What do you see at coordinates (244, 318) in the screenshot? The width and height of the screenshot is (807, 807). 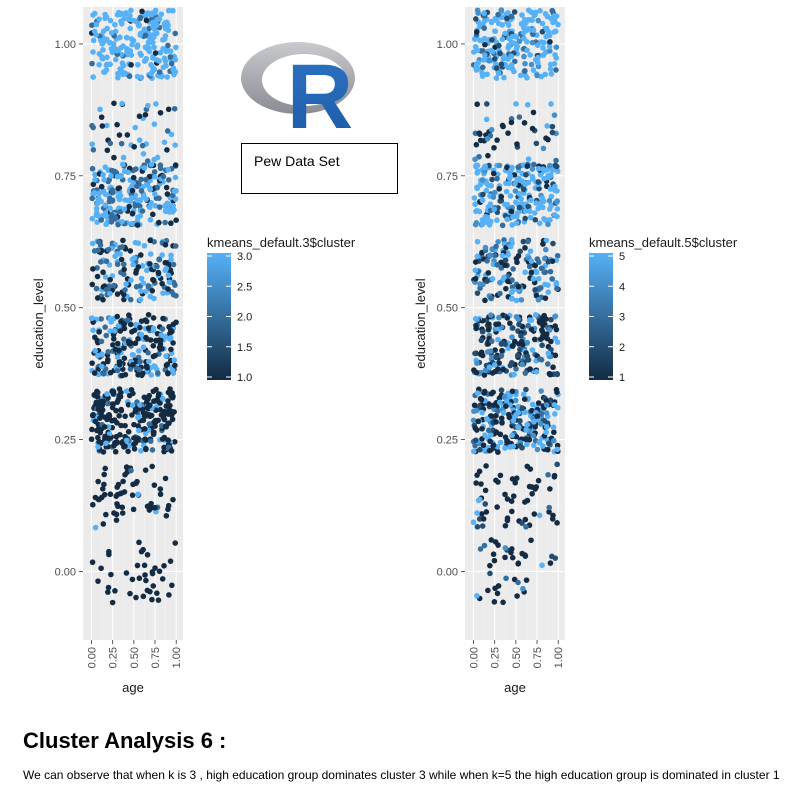 I see `legend-break-label: 2.0` at bounding box center [244, 318].